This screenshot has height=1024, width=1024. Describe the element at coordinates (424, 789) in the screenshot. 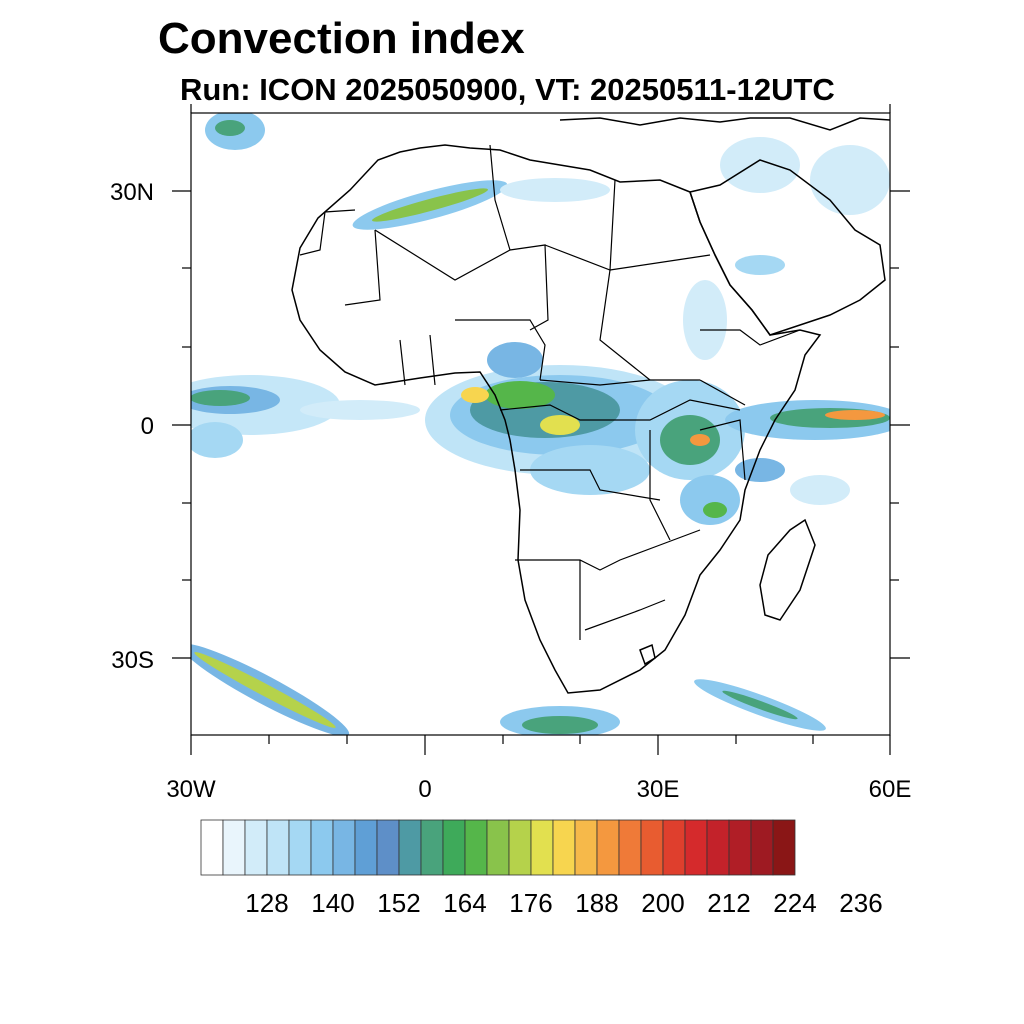

I see `x-tick-label: 0` at that location.